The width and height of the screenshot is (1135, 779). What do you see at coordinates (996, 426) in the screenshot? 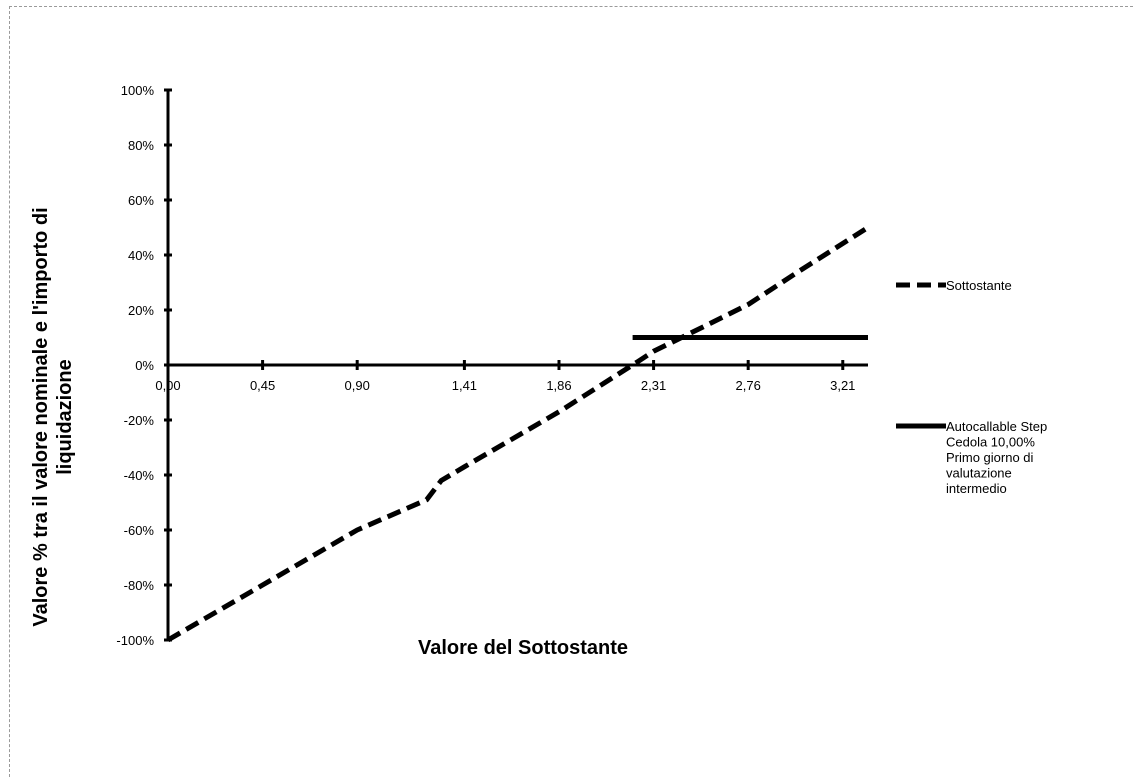
I see `legend-label-1-line-0: Autocallable Step` at bounding box center [996, 426].